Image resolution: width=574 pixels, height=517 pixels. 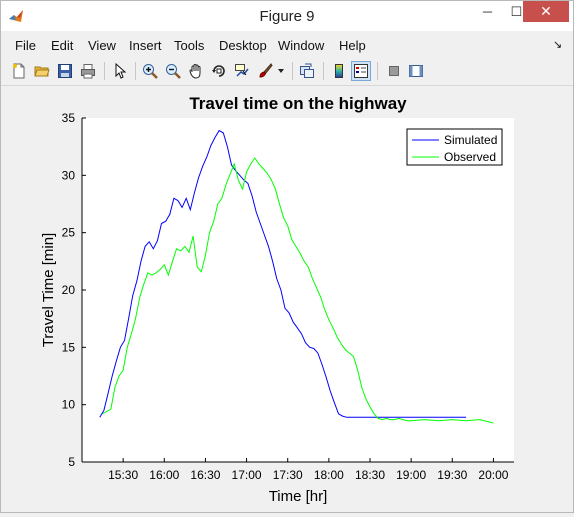 I want to click on x-tick-label: 16:00, so click(x=164, y=475).